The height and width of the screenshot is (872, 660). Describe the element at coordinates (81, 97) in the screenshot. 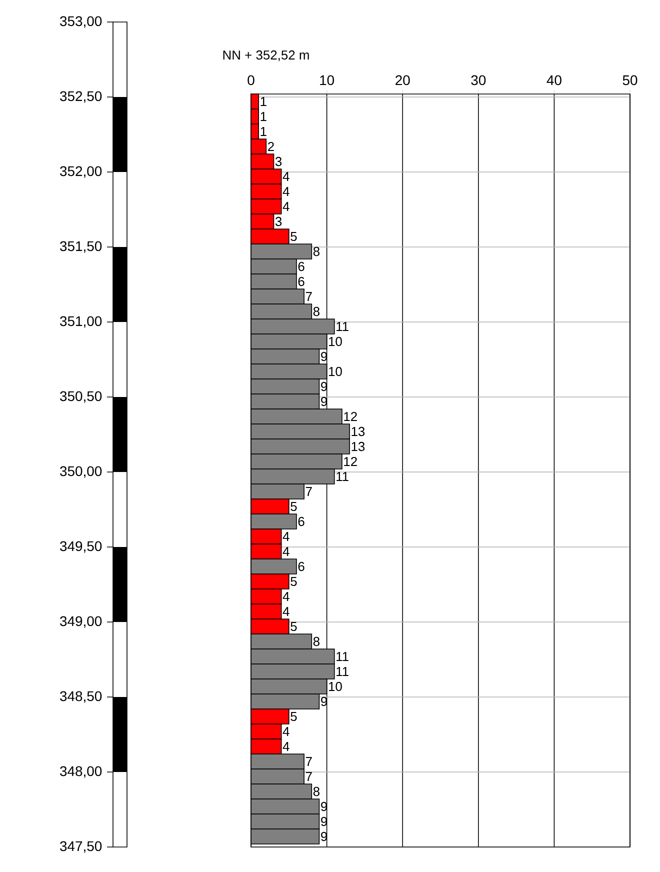

I see `y-tick-label: 352,50` at that location.